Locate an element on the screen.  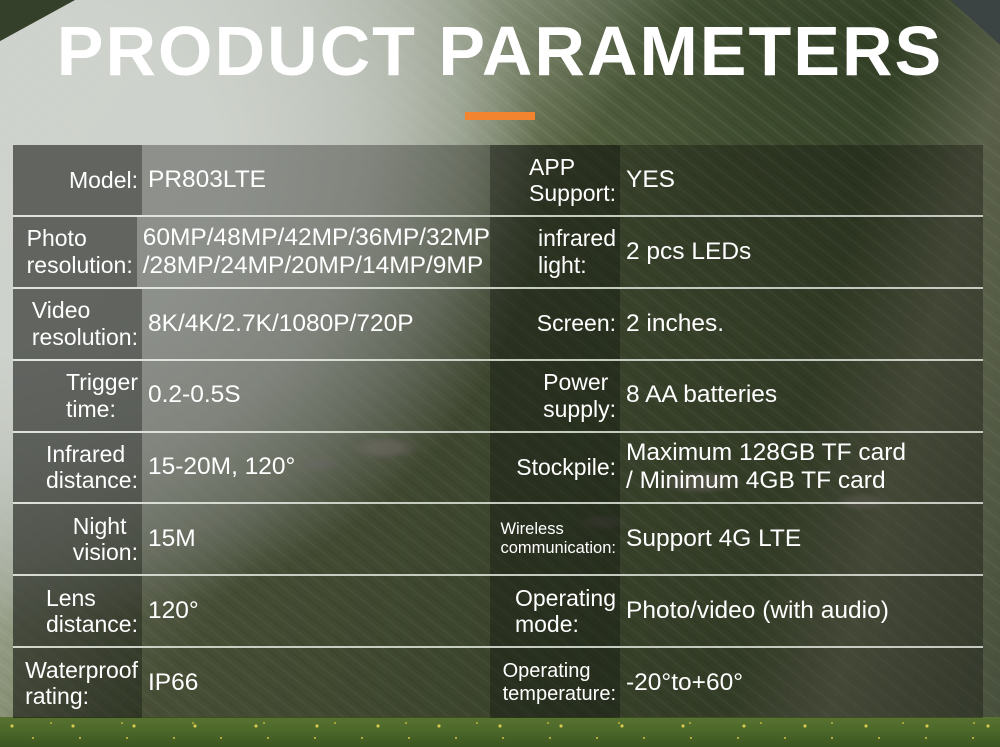
spec-label: Power supply: is located at coordinates (579, 395).